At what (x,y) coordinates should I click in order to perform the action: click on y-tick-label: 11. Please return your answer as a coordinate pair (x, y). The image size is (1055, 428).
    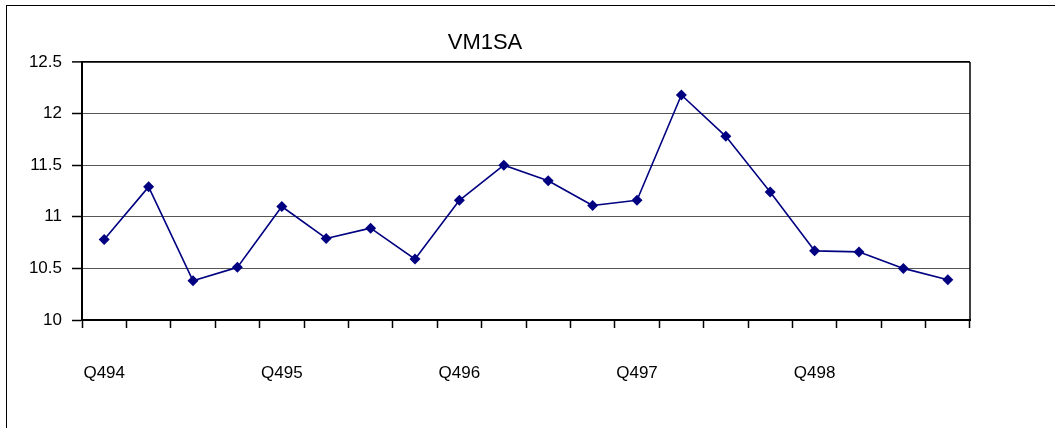
    Looking at the image, I should click on (53, 216).